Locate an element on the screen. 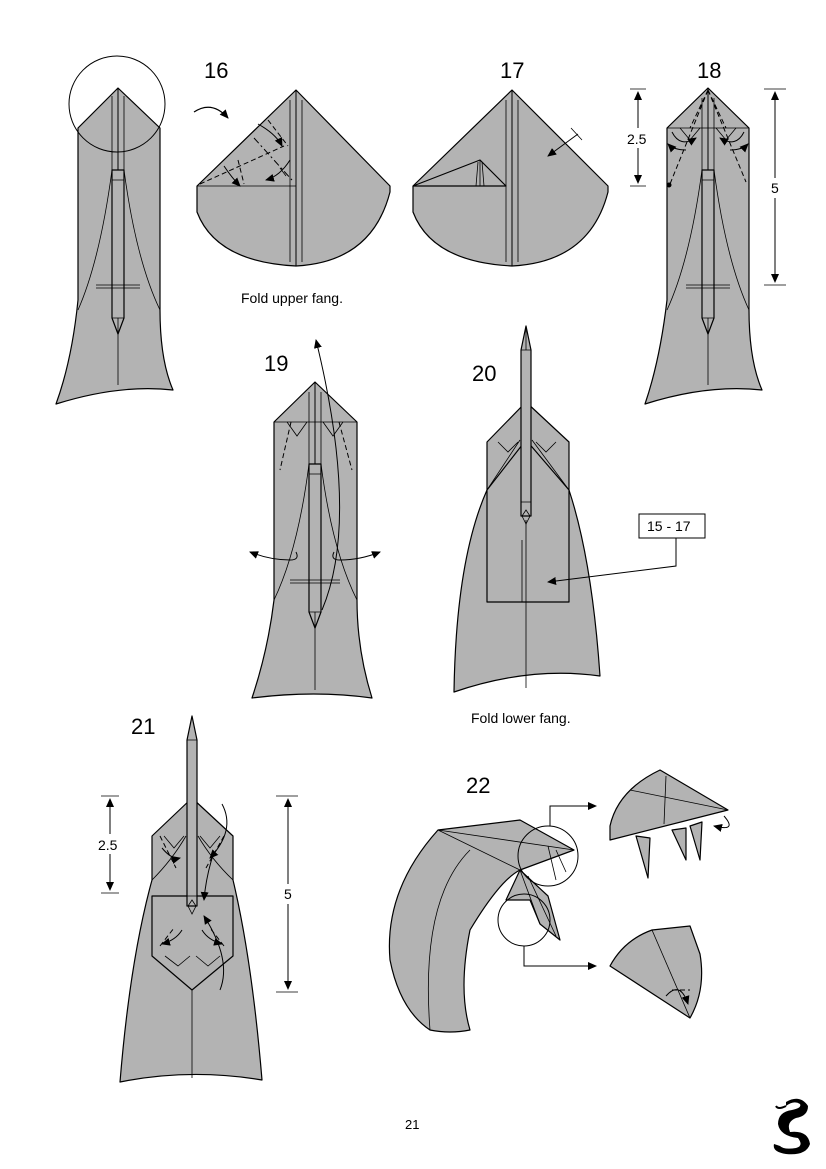  page-number: 21 is located at coordinates (412, 1124).